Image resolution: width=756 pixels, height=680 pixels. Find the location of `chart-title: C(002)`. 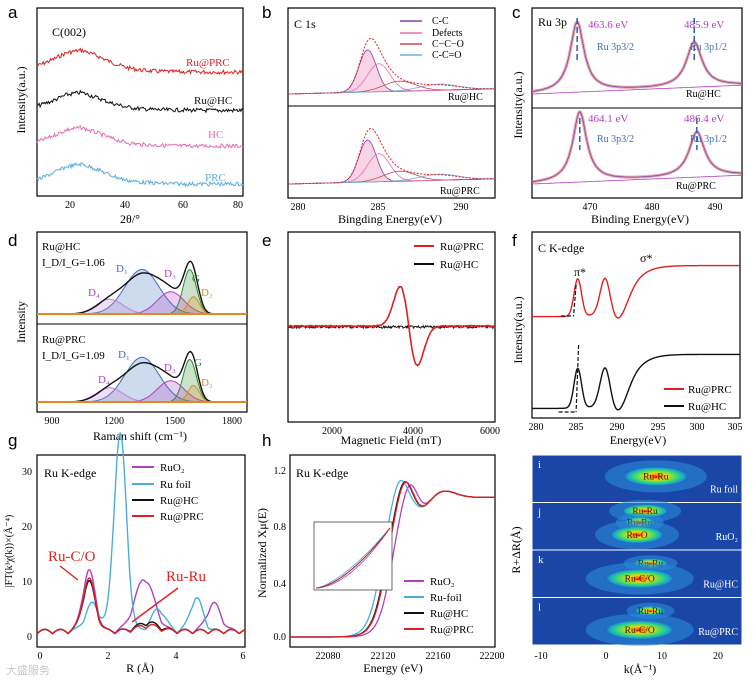

chart-title: C(002) is located at coordinates (69, 32).